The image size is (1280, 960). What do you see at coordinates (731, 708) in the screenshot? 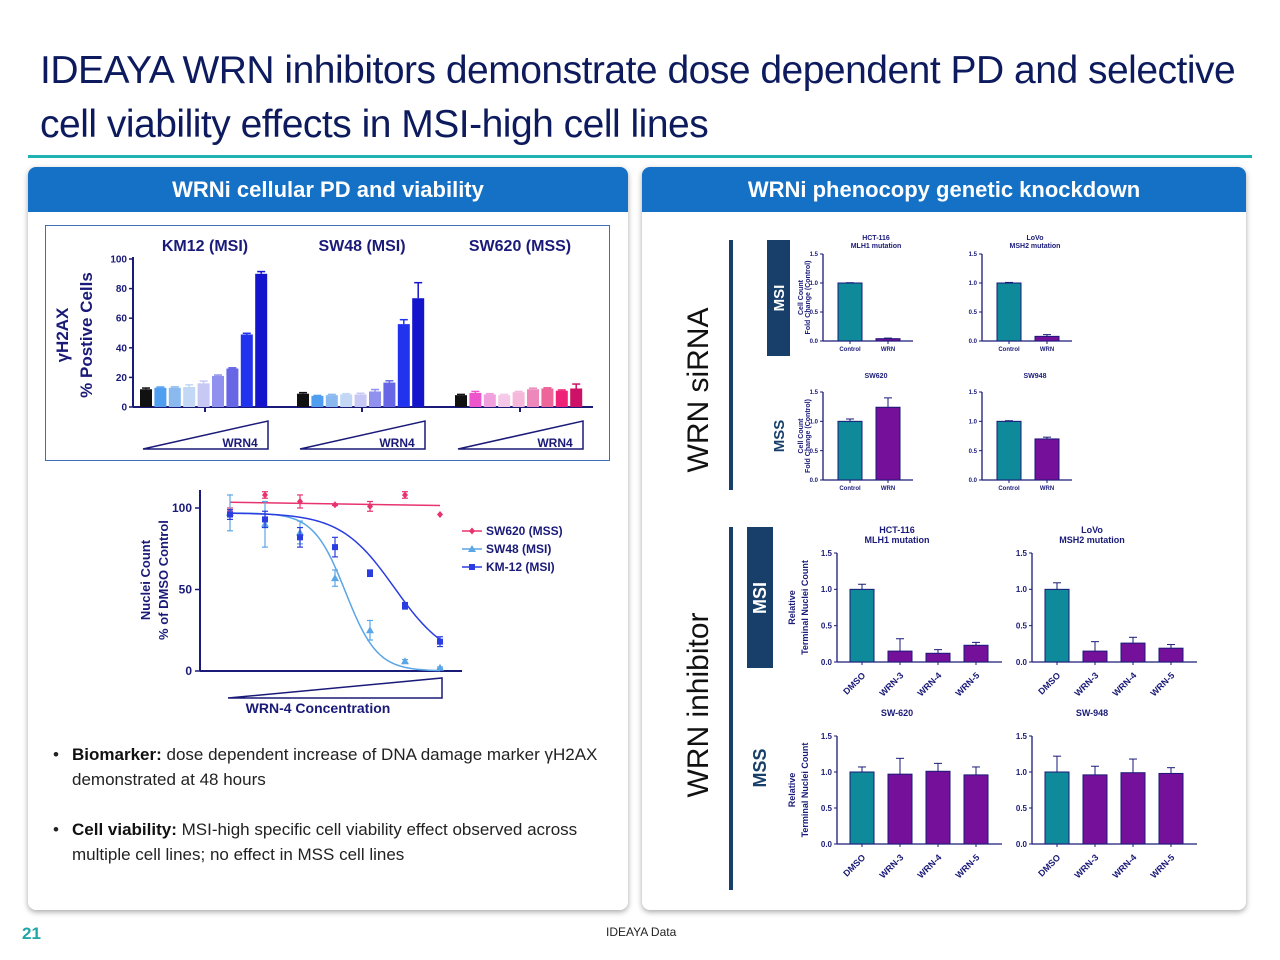
I see `section-bracket` at bounding box center [731, 708].